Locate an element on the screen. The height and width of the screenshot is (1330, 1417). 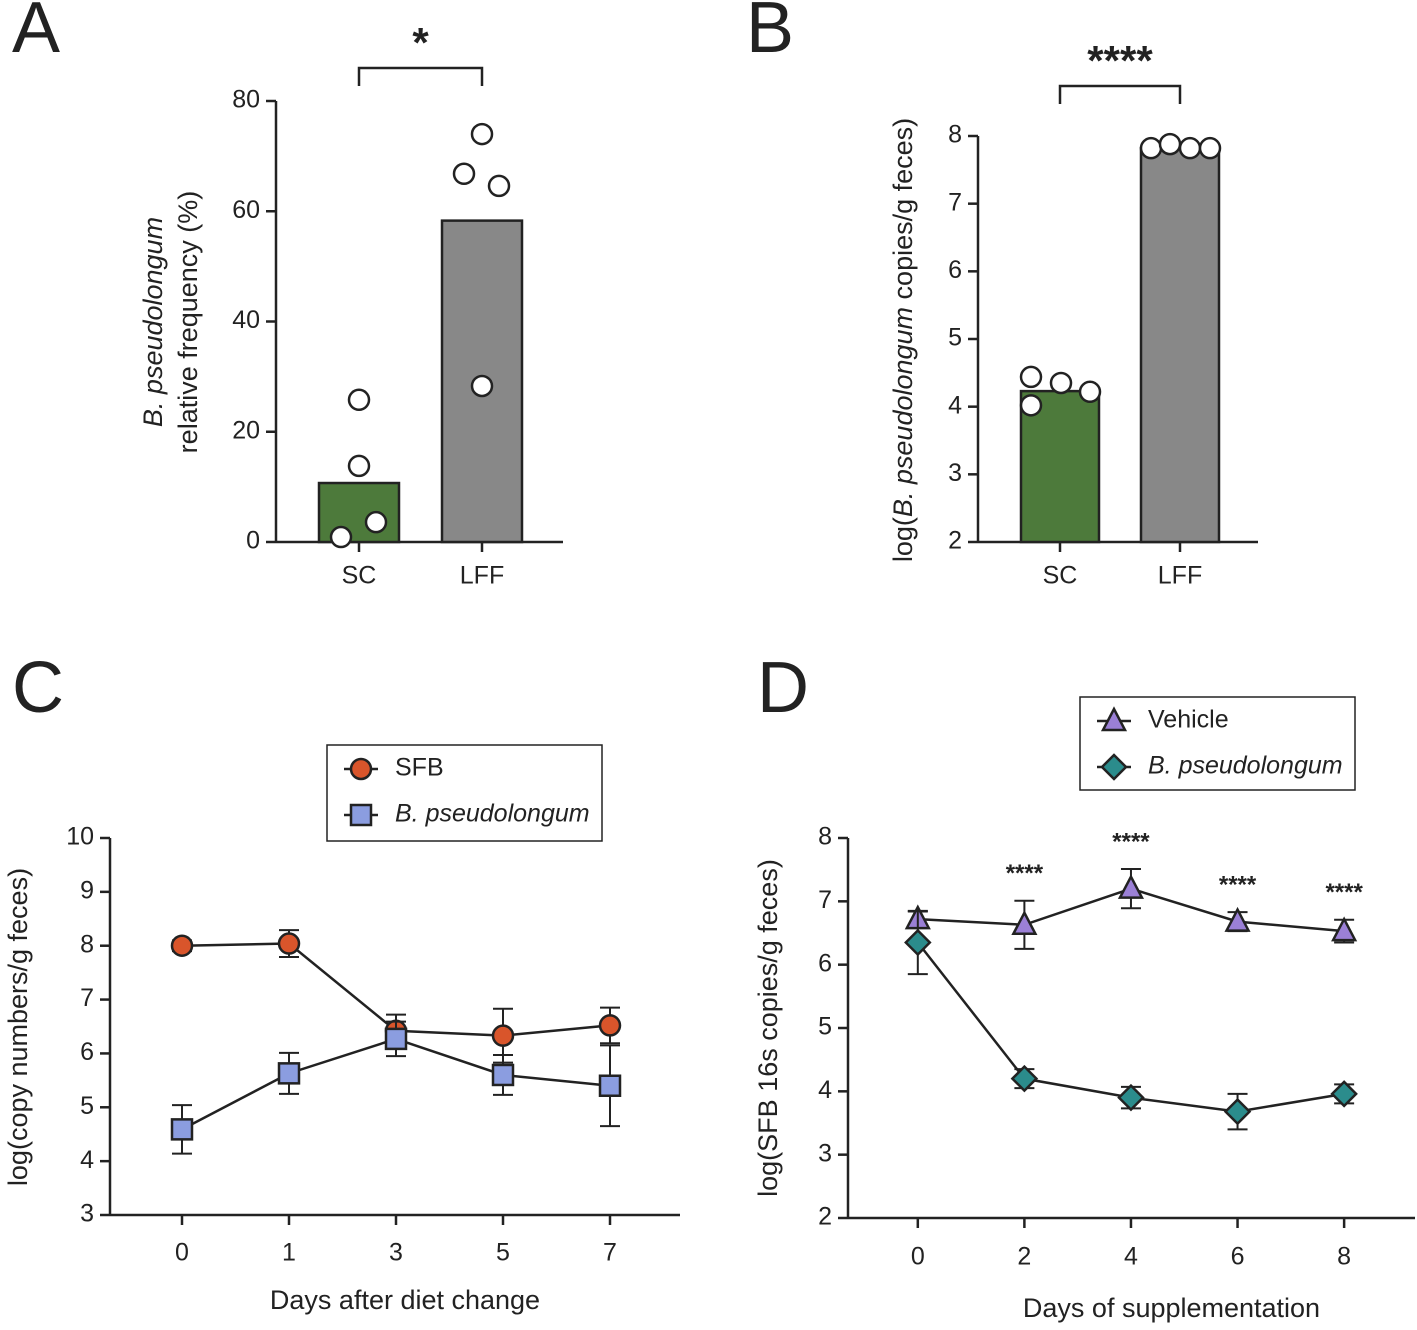
x-tick-label: 3 is located at coordinates (396, 1253).